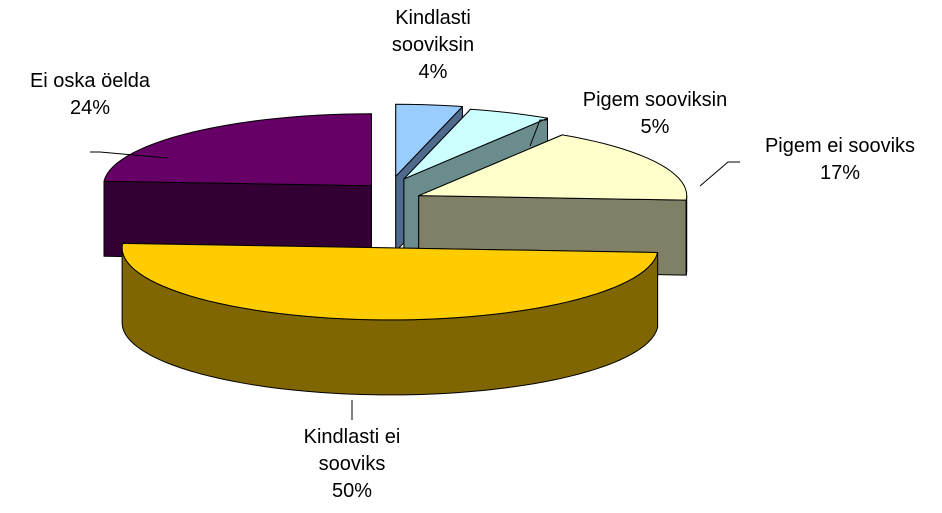 This screenshot has width=942, height=513. Describe the element at coordinates (90, 81) in the screenshot. I see `label-name: Ei oska öelda` at that location.